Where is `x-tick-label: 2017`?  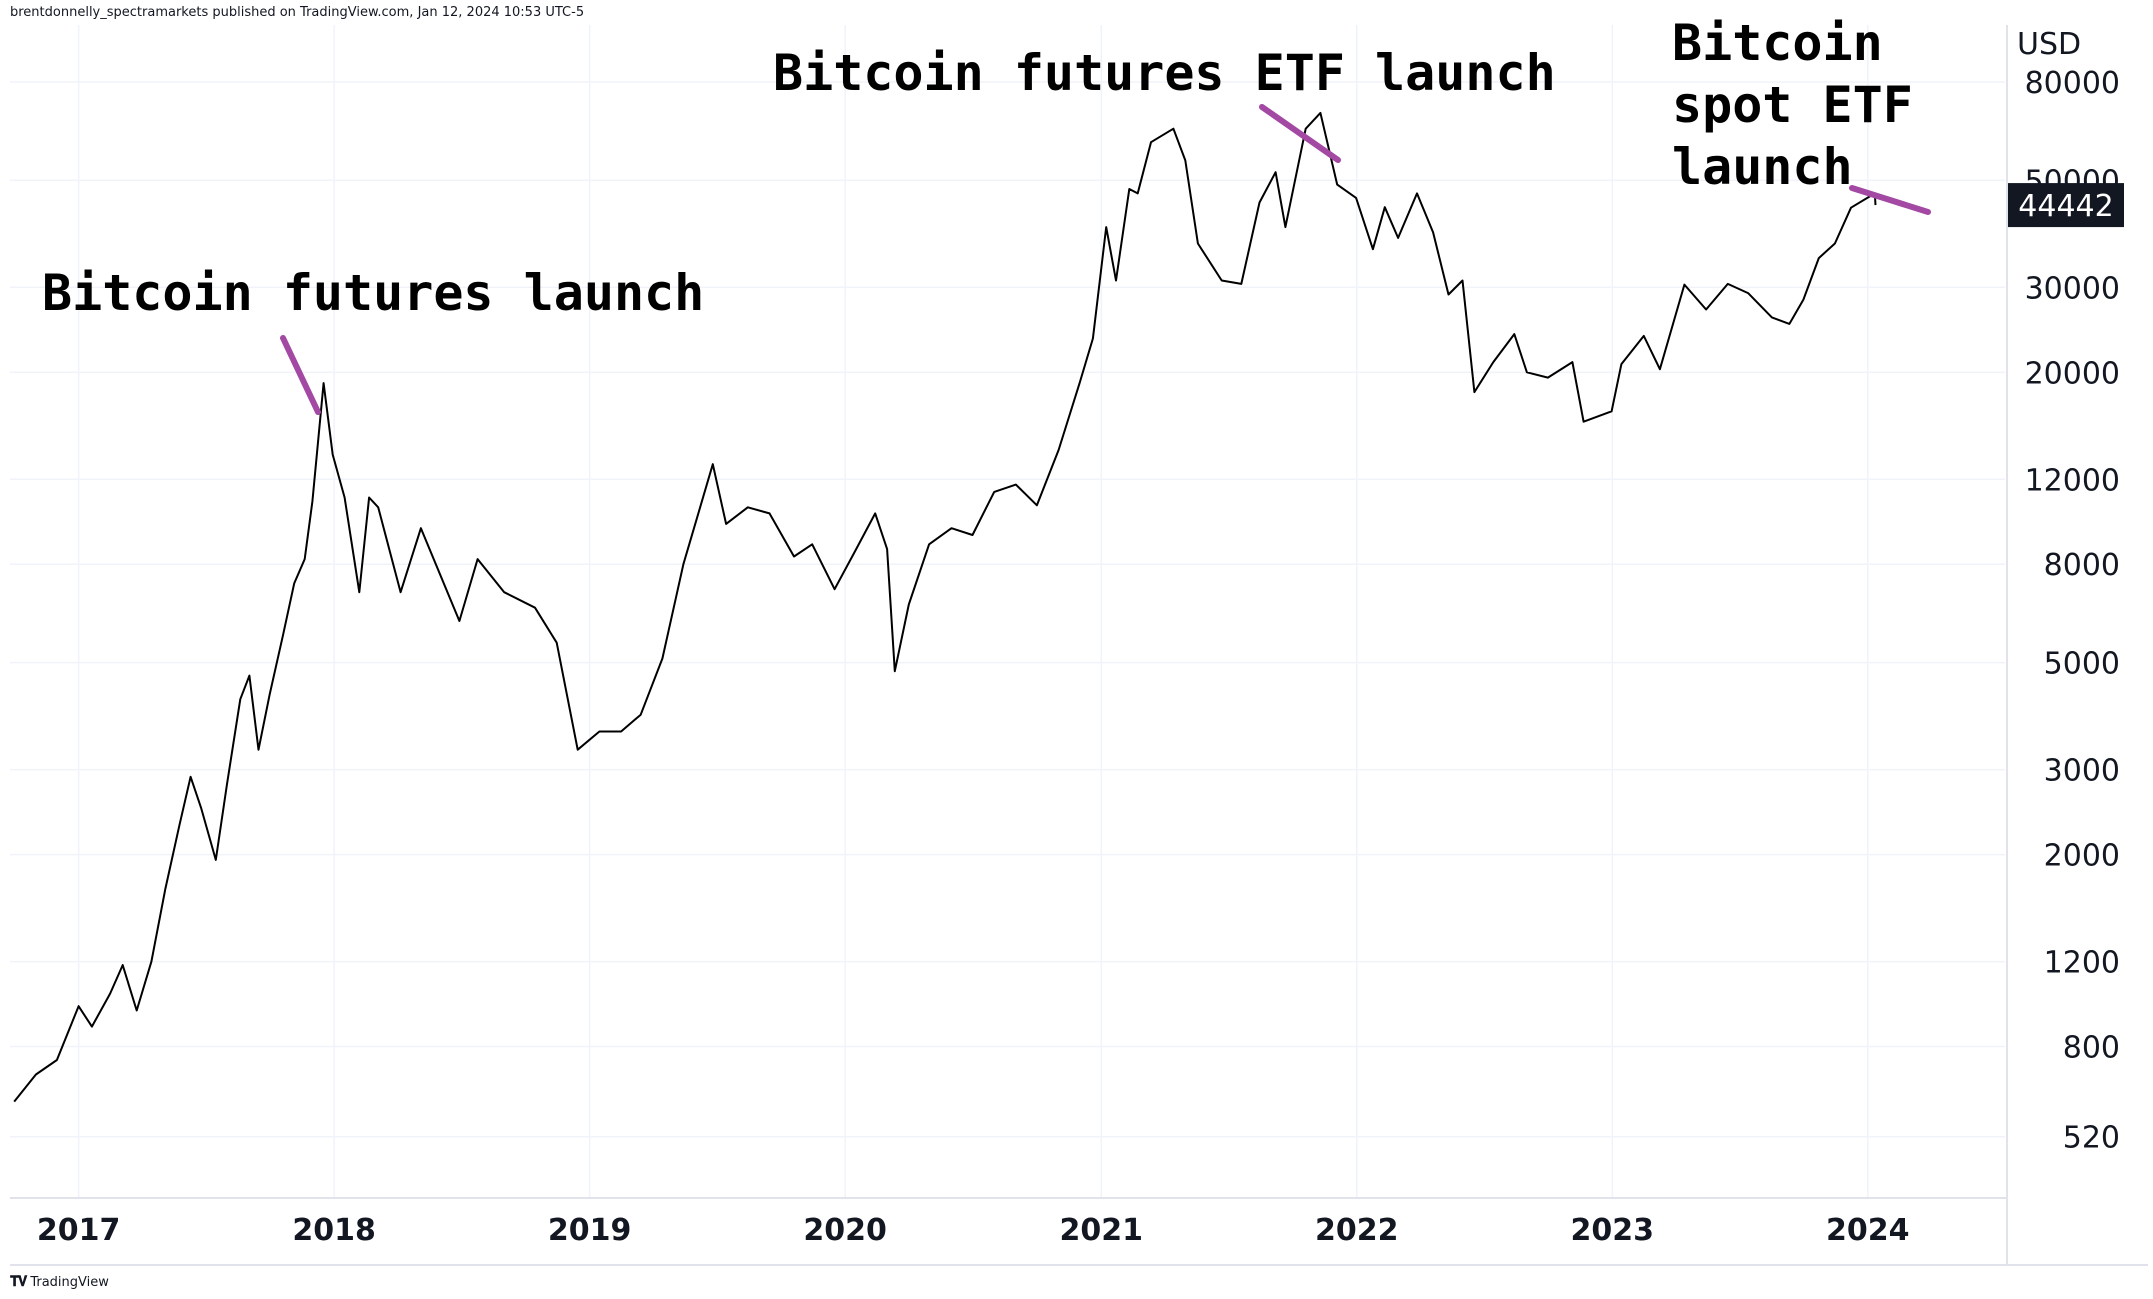 x-tick-label: 2017 is located at coordinates (79, 1230).